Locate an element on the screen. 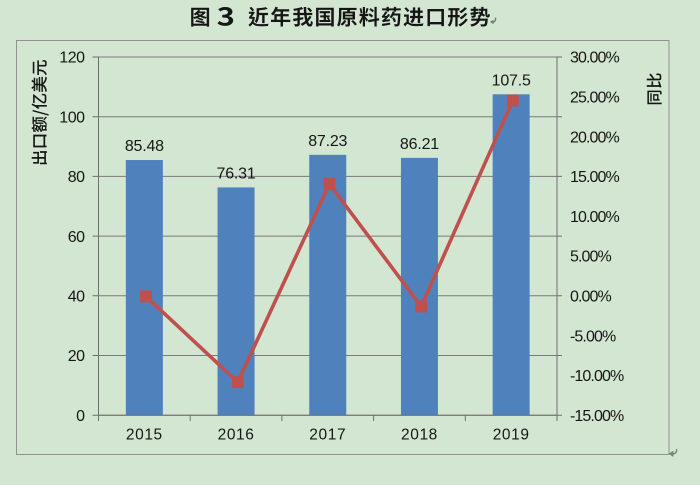 The width and height of the screenshot is (700, 485). svg-text: -15.00% is located at coordinates (597, 416).